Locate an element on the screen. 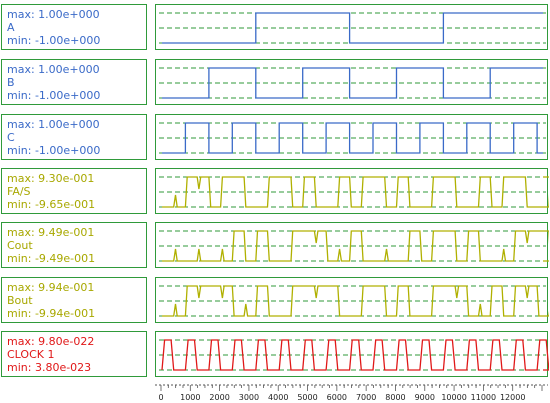 This screenshot has height=403, width=550. x-tick-label: 12000 is located at coordinates (512, 397).